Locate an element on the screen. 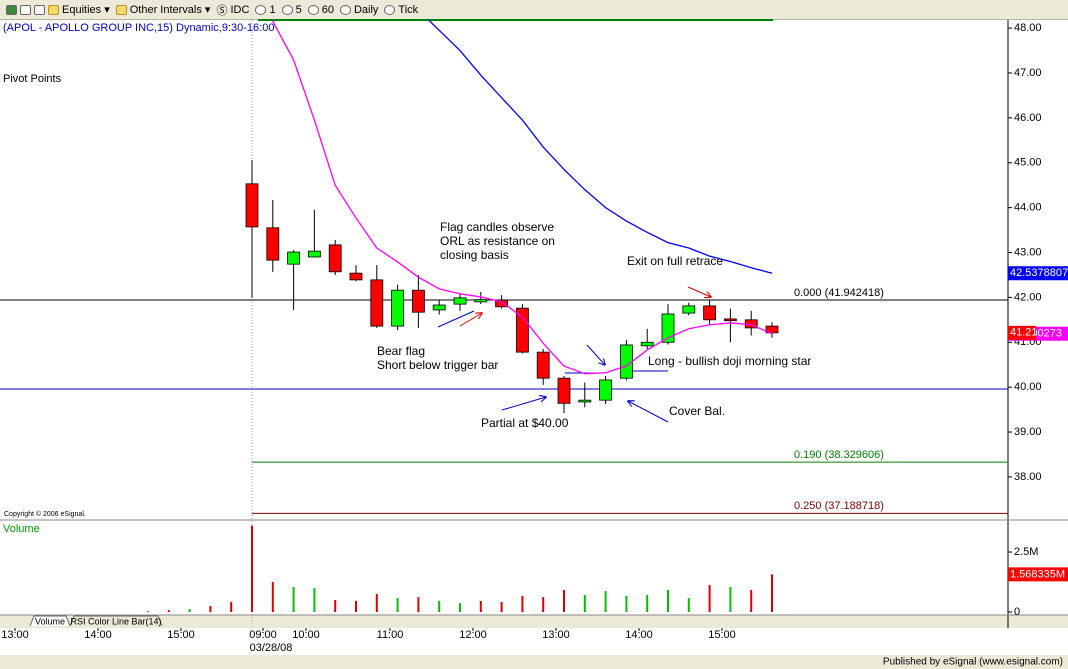 The width and height of the screenshot is (1068, 669). annotation-arrows is located at coordinates (574, 354).